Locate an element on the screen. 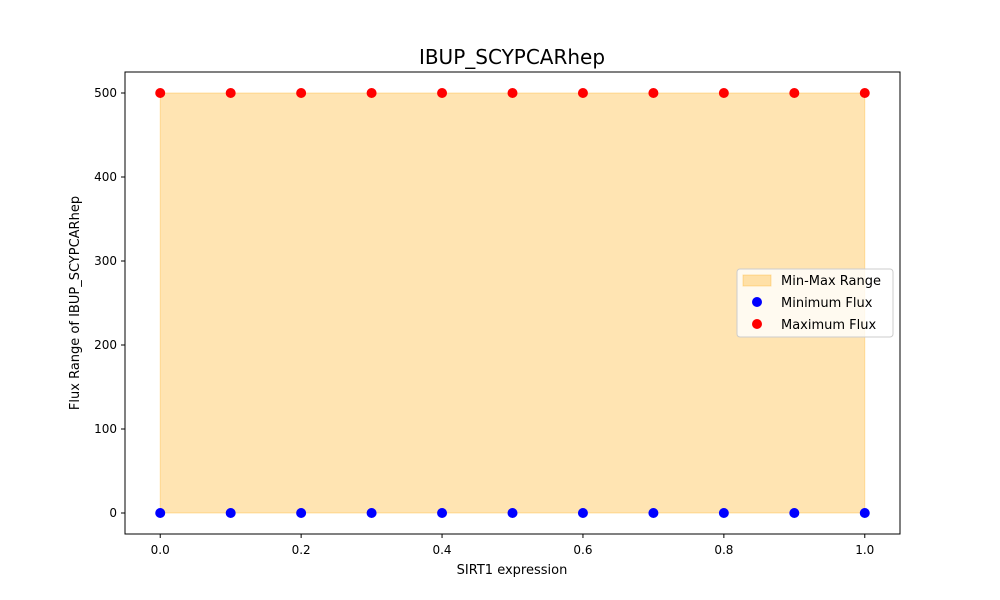 This screenshot has width=1000, height=600. y-tick-label: 100 is located at coordinates (105, 429).